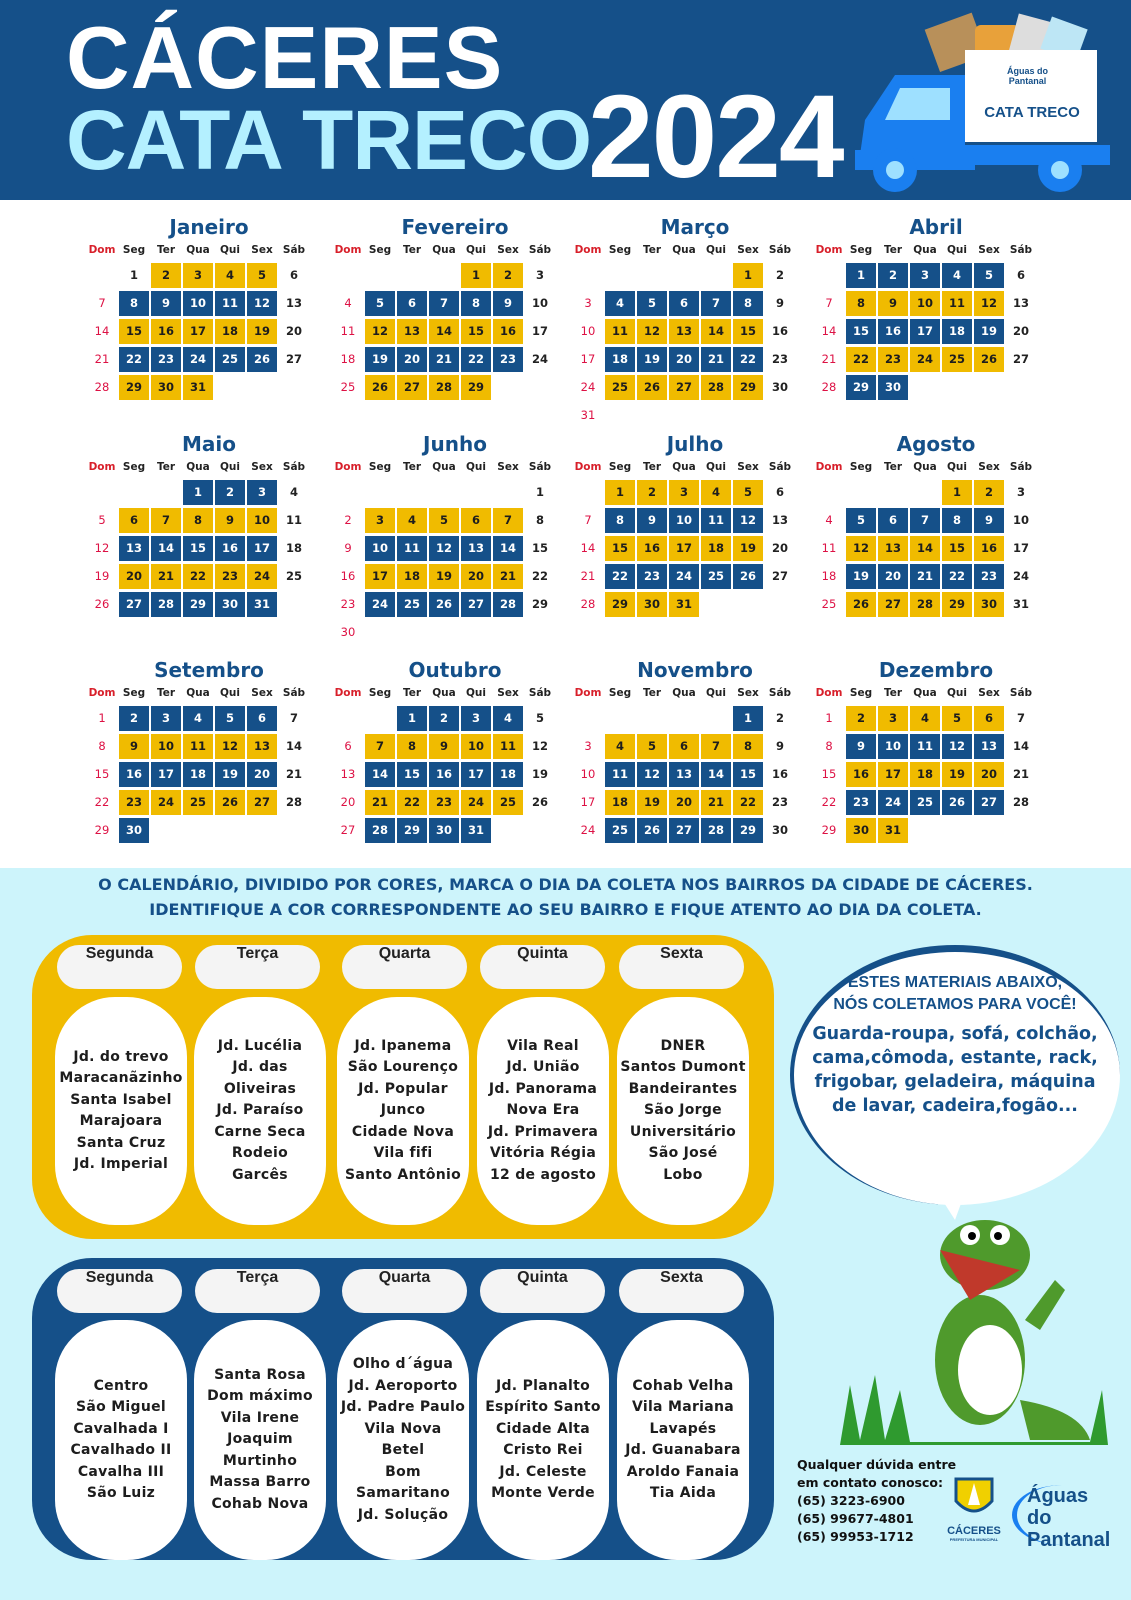 The width and height of the screenshot is (1131, 1600). I want to click on day-cell: 19, so click(748, 548).